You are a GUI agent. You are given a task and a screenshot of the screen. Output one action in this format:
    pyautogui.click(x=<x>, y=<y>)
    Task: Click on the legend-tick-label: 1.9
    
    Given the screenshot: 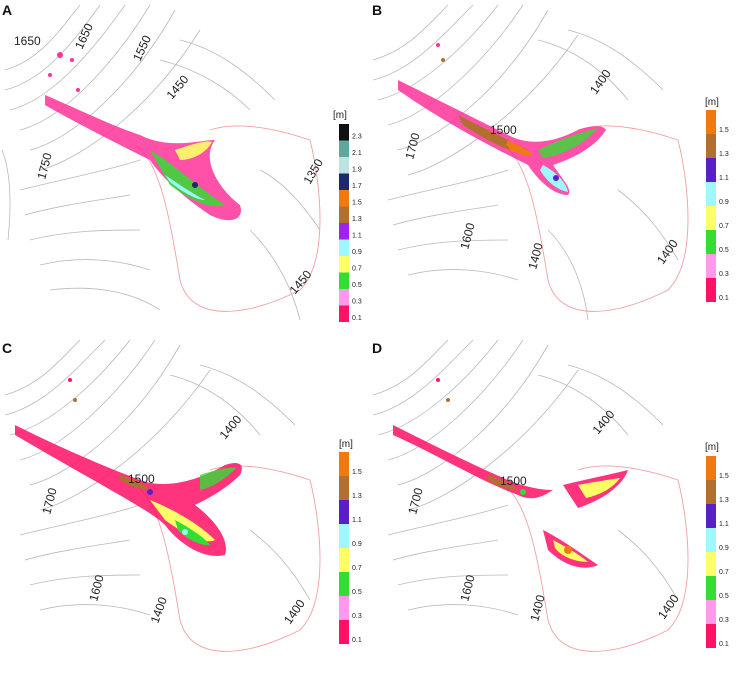 What is the action you would take?
    pyautogui.click(x=357, y=170)
    